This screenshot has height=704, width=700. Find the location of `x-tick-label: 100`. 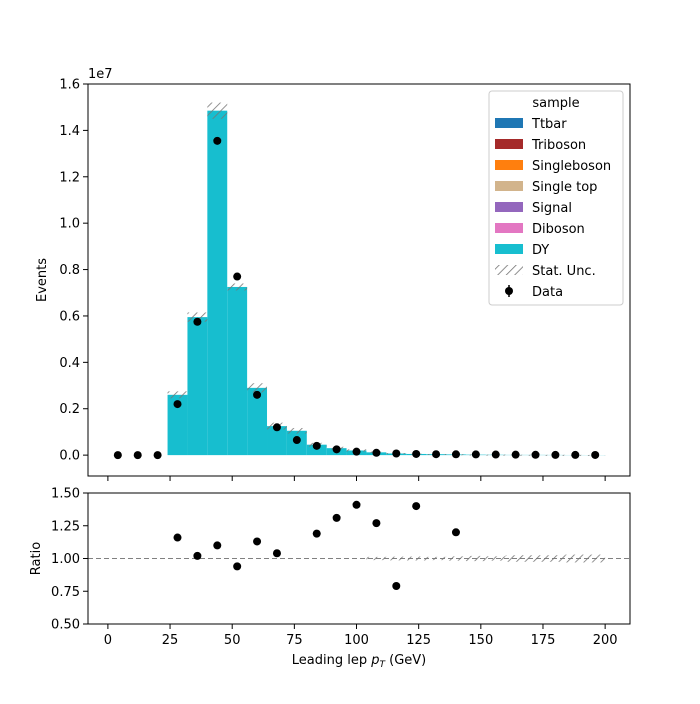

x-tick-label: 100 is located at coordinates (356, 640).